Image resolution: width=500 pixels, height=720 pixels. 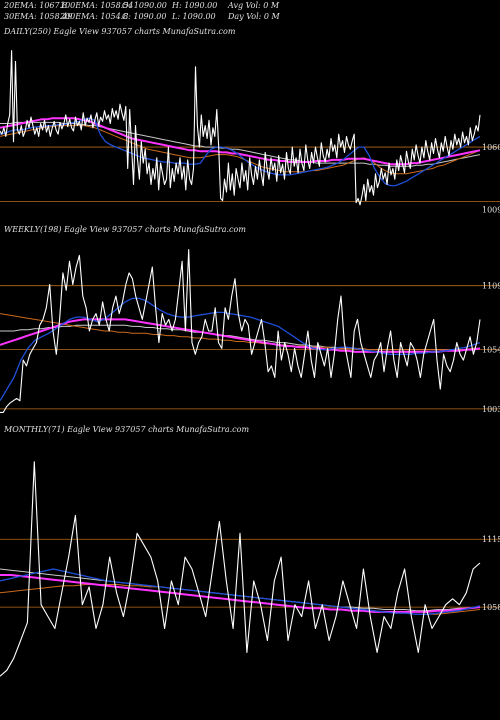 What do you see at coordinates (491, 286) in the screenshot?
I see `level-label: 1109` at bounding box center [491, 286].